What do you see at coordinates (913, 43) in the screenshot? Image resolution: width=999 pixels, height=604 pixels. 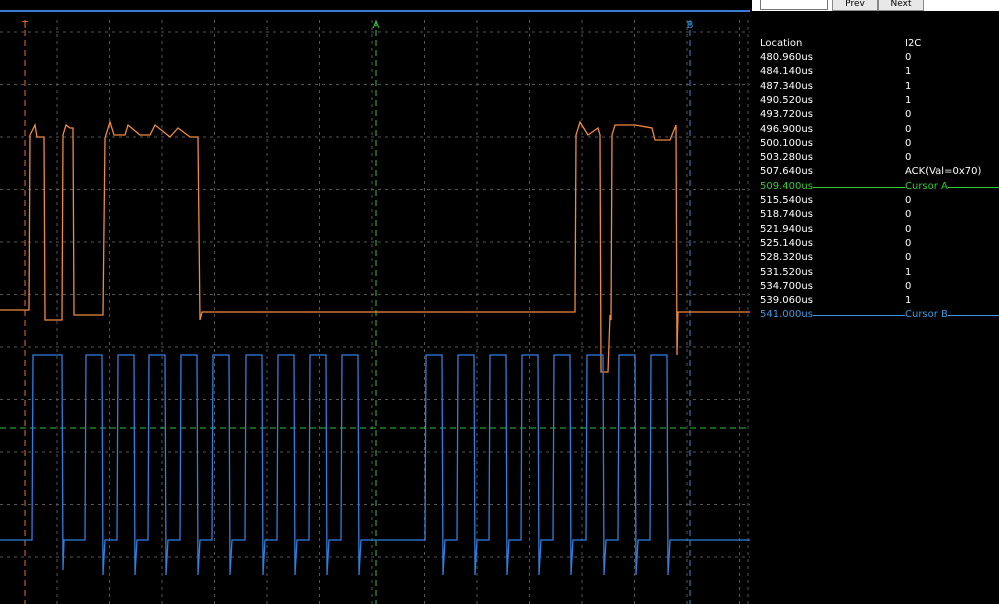 I see `header-cell: I2C` at bounding box center [913, 43].